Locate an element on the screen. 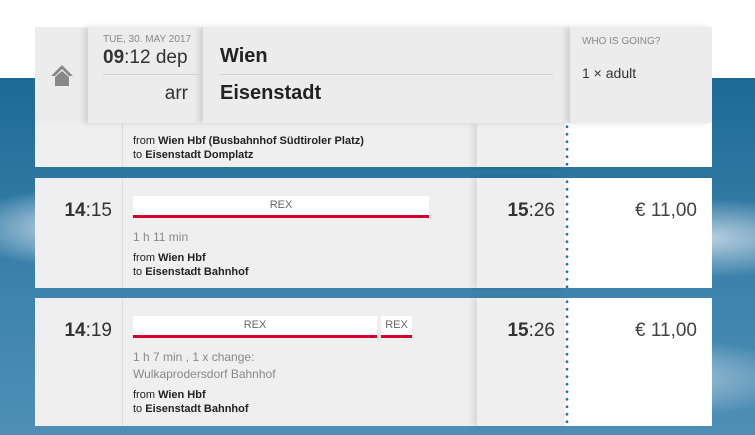 This screenshot has height=435, width=755. station-selector: Wien Eisenstadt is located at coordinates (386, 75).